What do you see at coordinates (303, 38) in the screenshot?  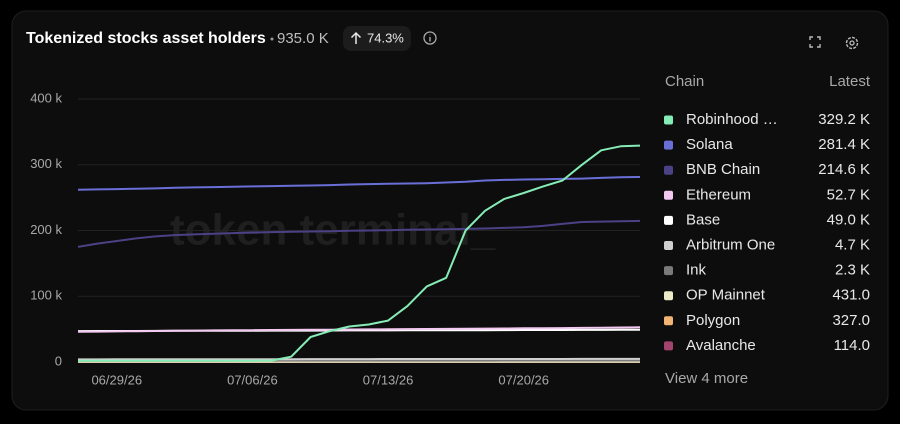 I see `total-value: 935.0 K` at bounding box center [303, 38].